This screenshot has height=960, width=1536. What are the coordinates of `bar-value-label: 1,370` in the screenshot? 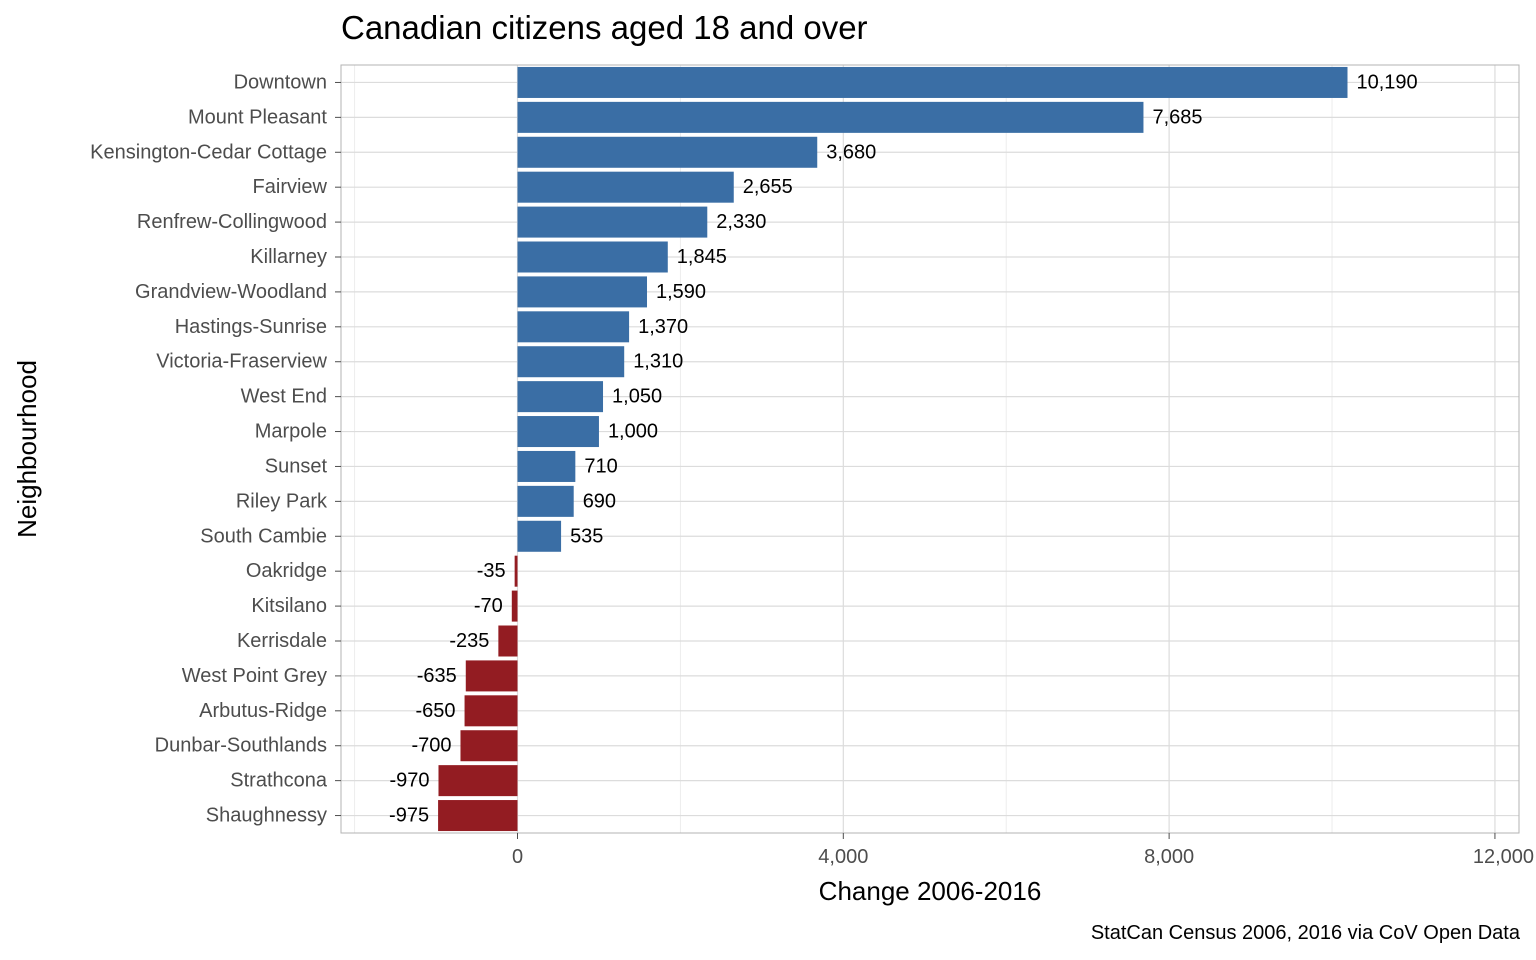 It's located at (663, 327).